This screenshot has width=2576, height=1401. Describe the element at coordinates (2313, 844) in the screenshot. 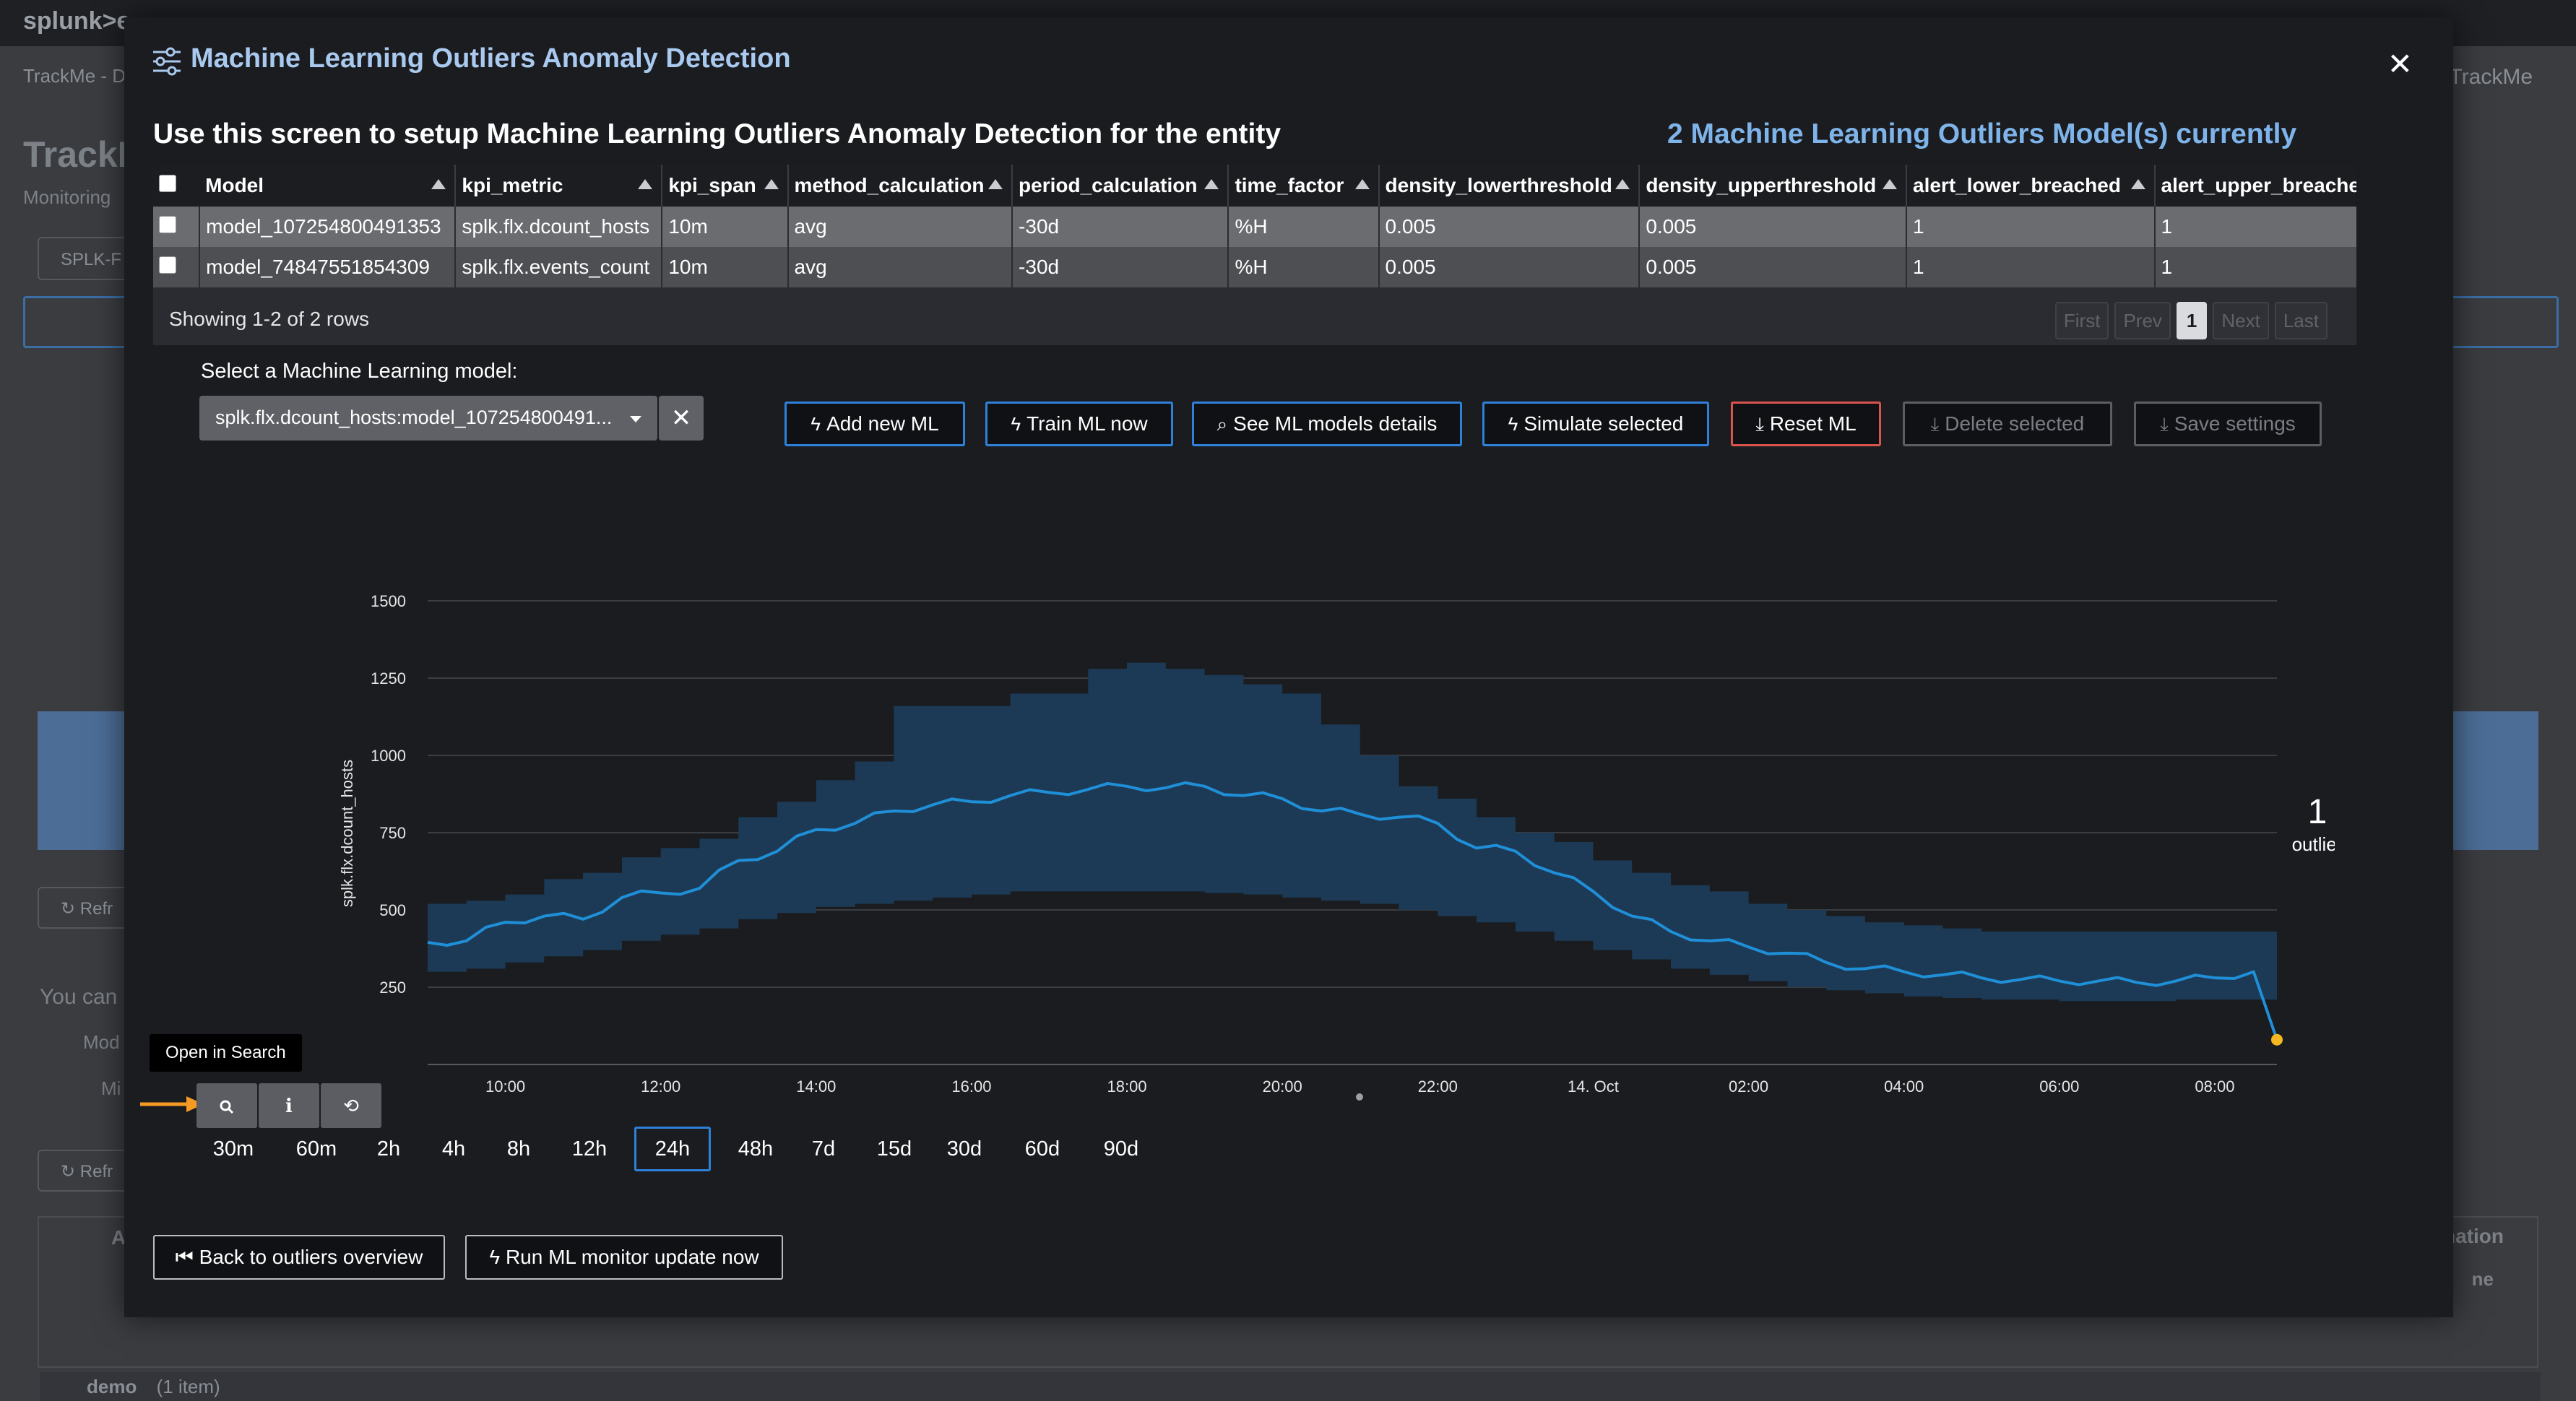

I see `outlier-label: outlier` at that location.